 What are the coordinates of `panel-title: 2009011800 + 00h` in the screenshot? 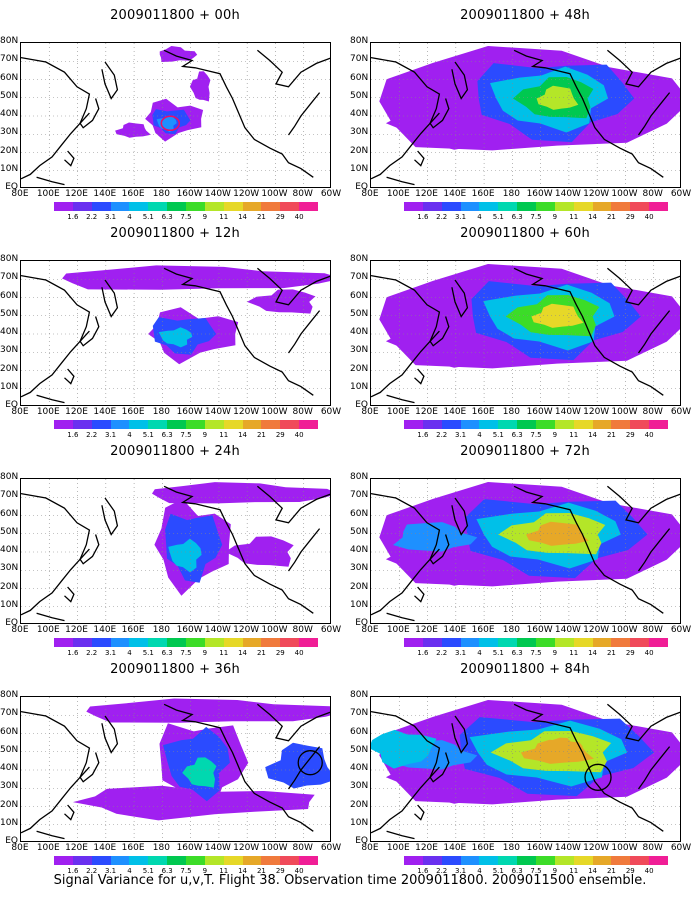 It's located at (175, 15).